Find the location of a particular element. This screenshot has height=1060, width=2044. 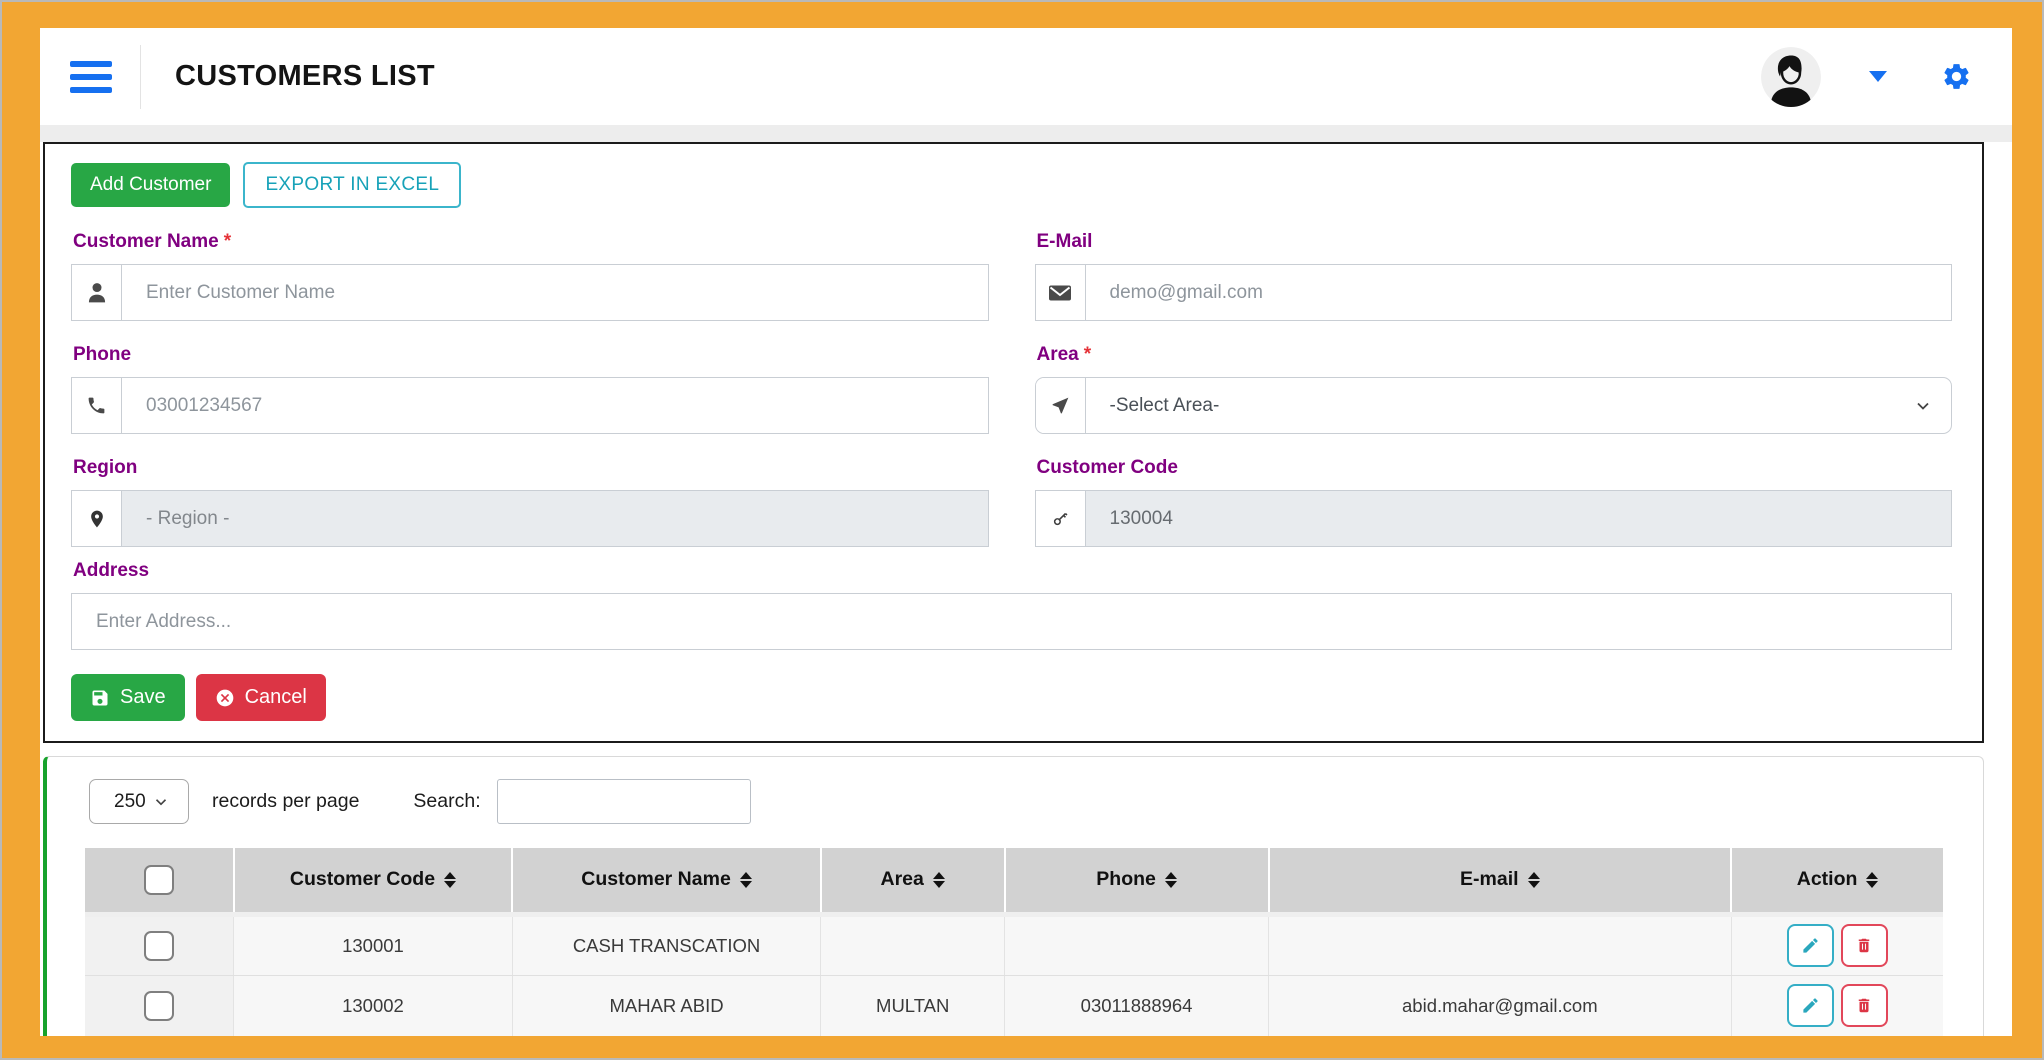

chevron-down-icon is located at coordinates (1878, 76).